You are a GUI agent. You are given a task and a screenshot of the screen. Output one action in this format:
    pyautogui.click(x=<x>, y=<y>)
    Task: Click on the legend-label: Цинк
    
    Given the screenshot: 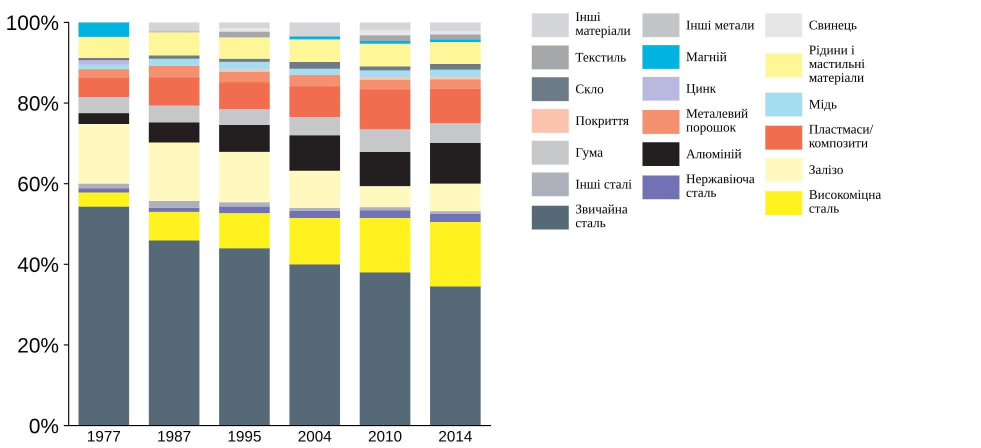 What is the action you would take?
    pyautogui.click(x=701, y=90)
    